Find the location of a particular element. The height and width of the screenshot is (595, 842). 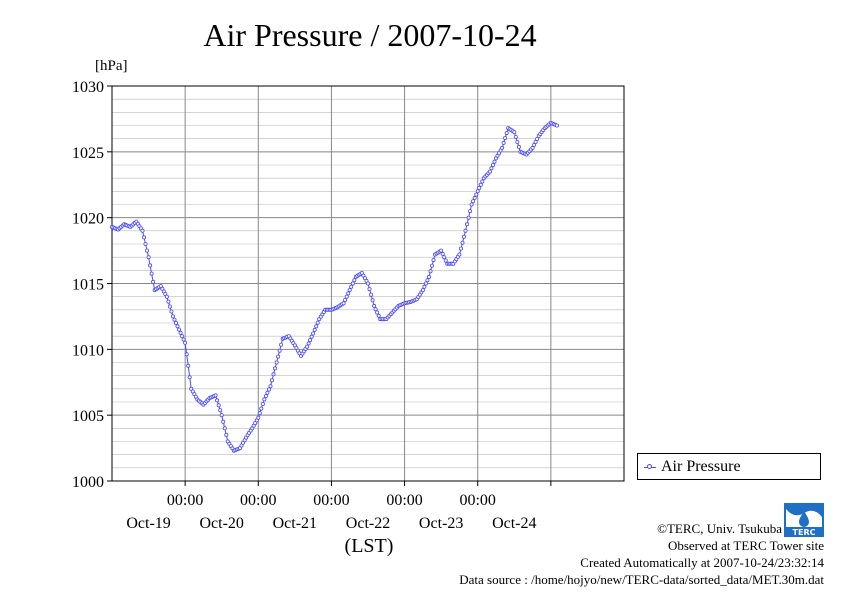

x-day-label: Oct-22 is located at coordinates (368, 523).